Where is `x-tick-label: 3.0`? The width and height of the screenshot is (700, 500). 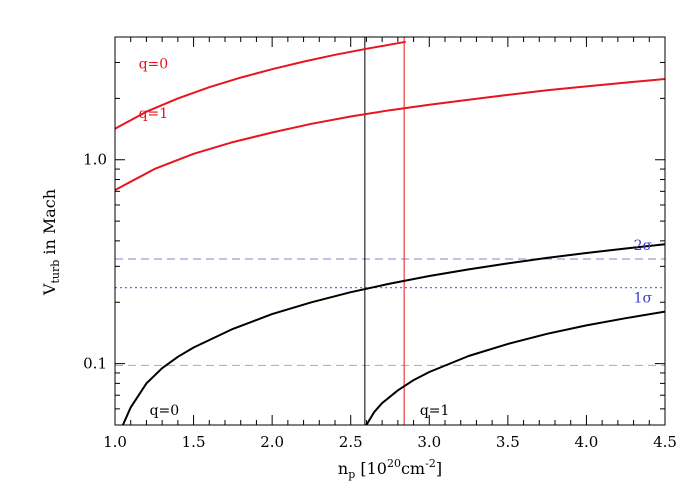 x-tick-label: 3.0 is located at coordinates (429, 442).